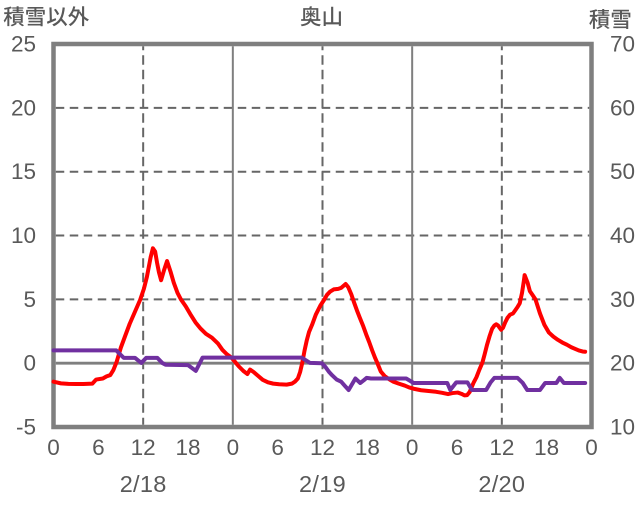 Image resolution: width=636 pixels, height=506 pixels. What do you see at coordinates (501, 484) in the screenshot?
I see `svg-text: 2/20` at bounding box center [501, 484].